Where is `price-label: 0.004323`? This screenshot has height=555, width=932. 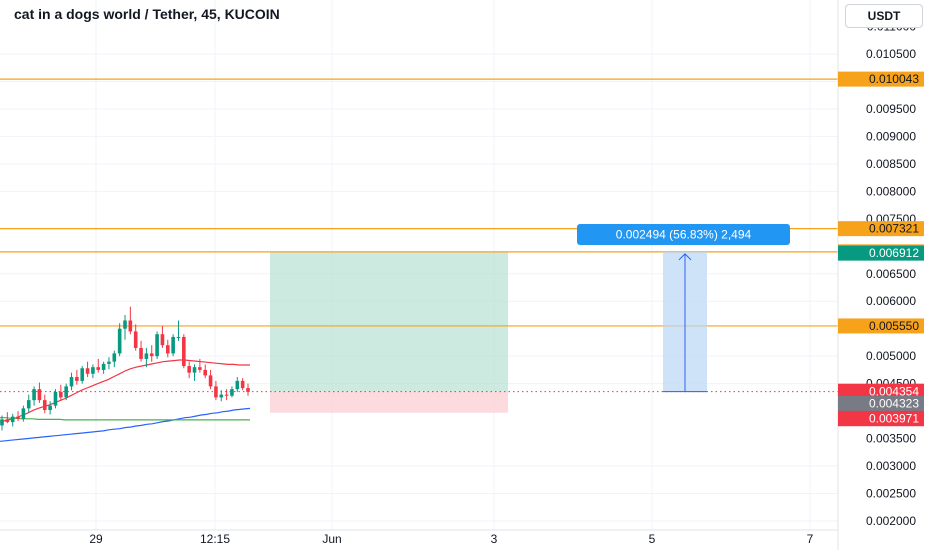 price-label: 0.004323 is located at coordinates (894, 403).